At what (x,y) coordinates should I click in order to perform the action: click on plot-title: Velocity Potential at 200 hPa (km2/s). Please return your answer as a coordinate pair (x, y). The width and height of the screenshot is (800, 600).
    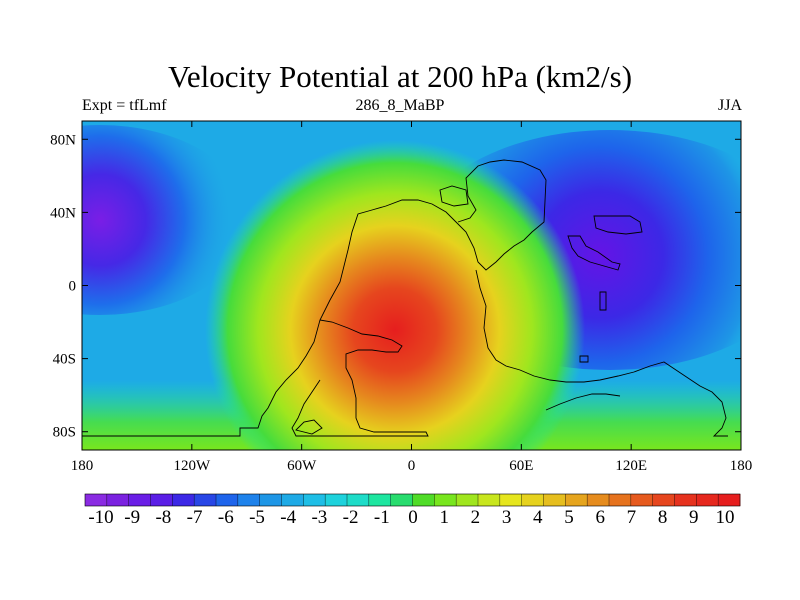
    Looking at the image, I should click on (400, 76).